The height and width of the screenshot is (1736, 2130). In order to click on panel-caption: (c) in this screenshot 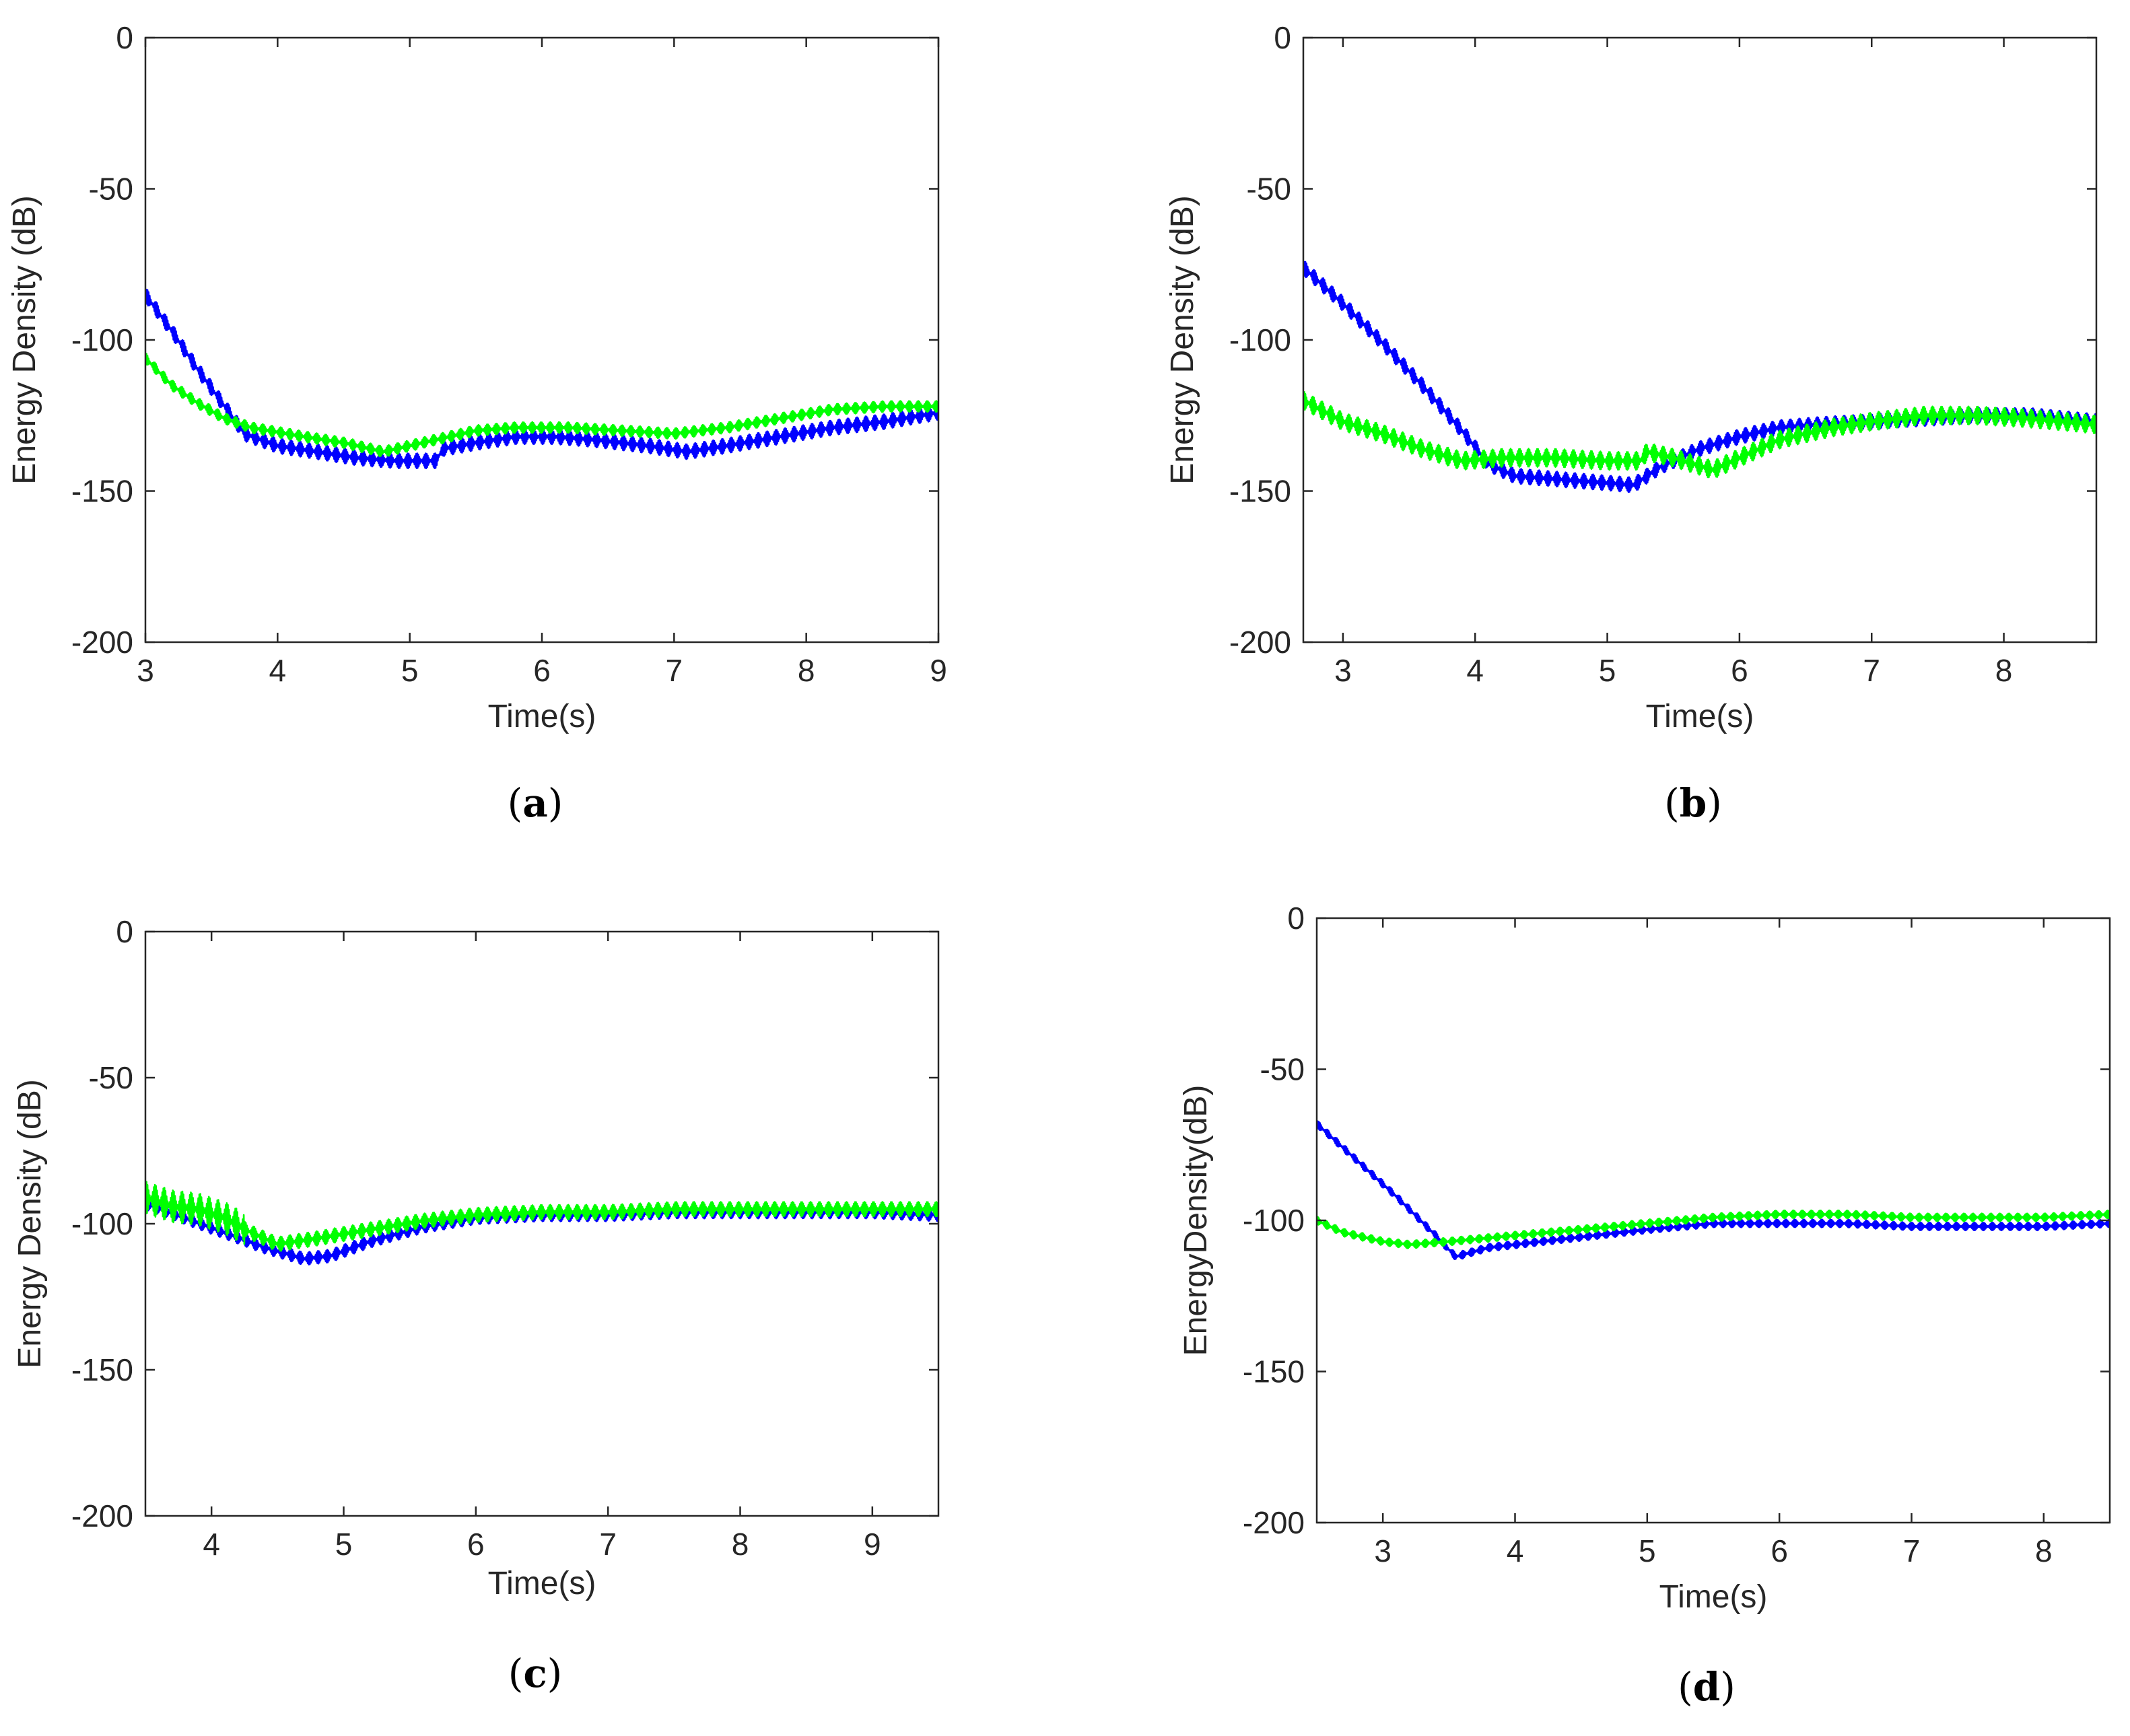, I will do `click(535, 1673)`.